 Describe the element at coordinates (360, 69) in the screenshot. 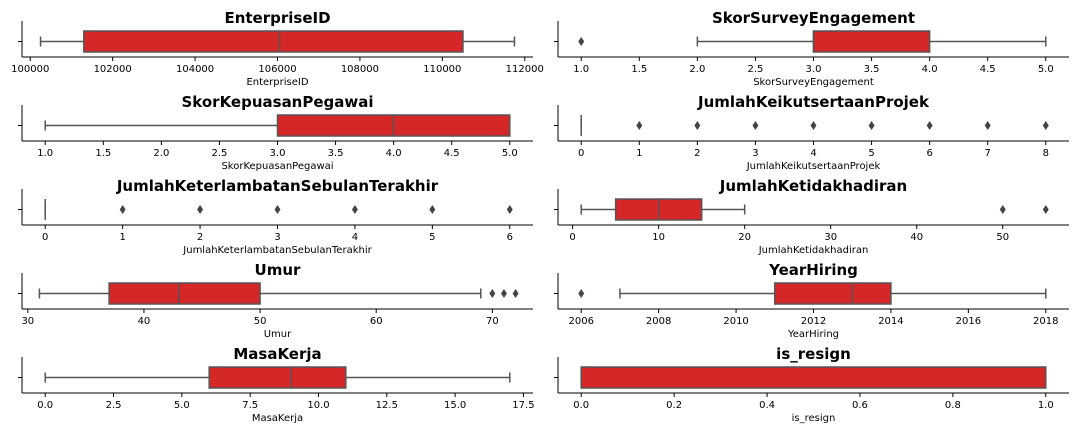

I see `x-tick-label: 108000` at that location.